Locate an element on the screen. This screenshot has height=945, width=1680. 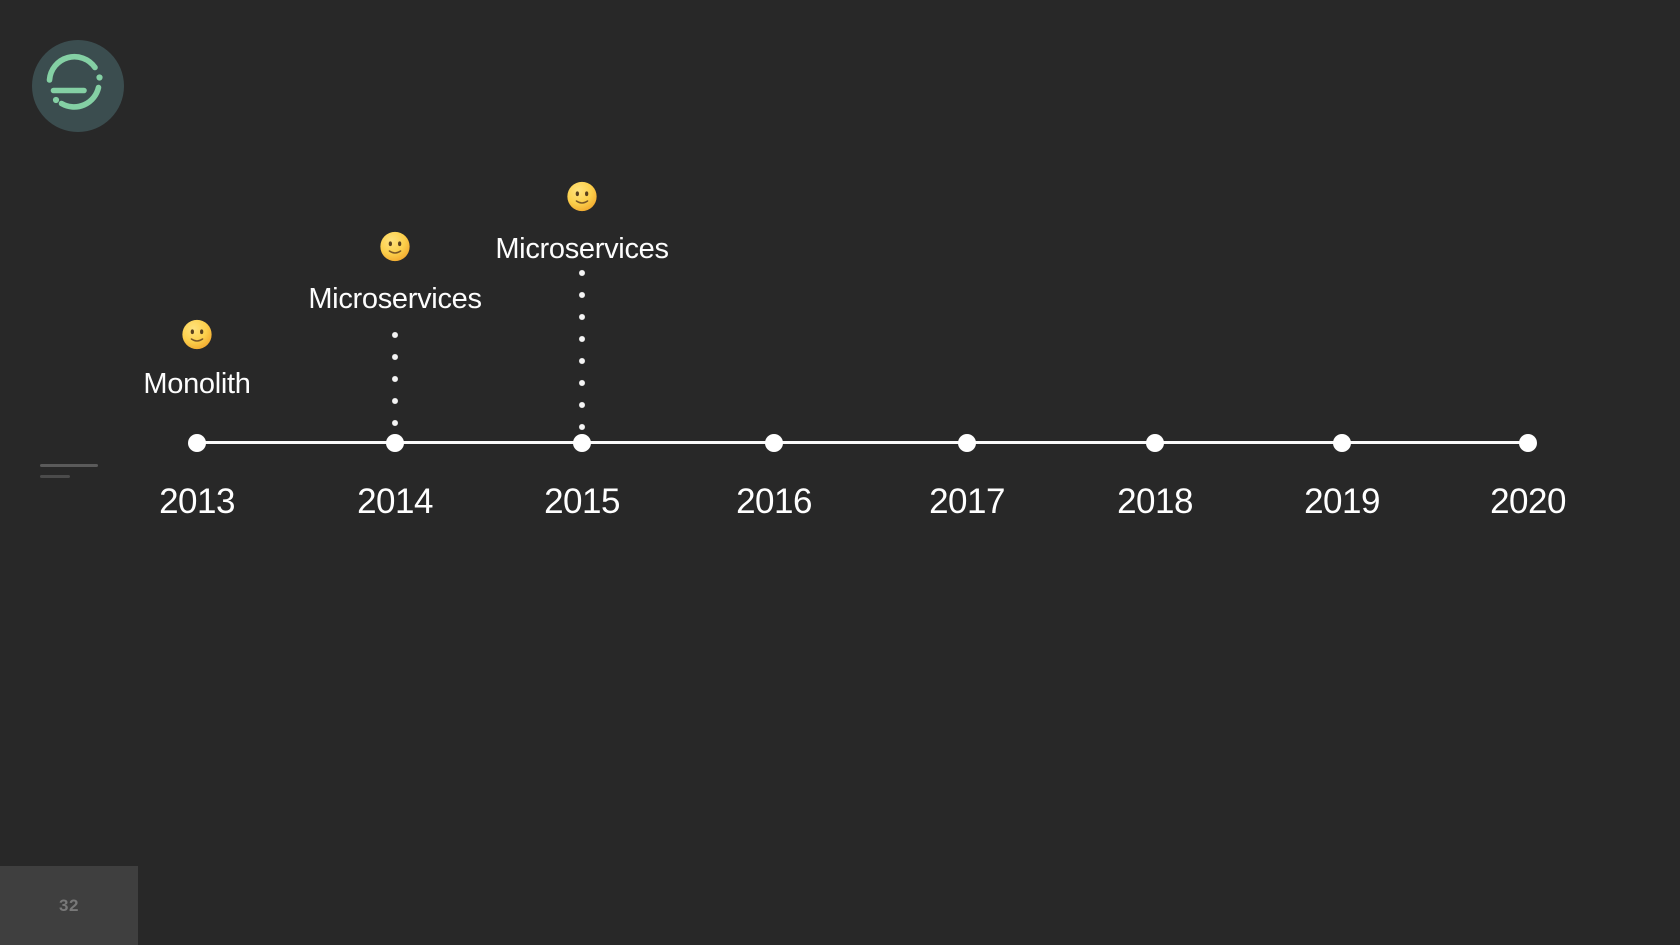
timeline-year: 2018 is located at coordinates (1155, 501).